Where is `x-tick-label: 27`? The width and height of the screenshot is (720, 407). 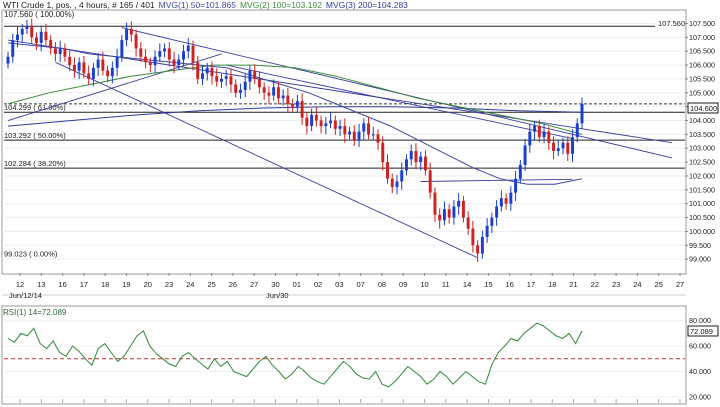
x-tick-label: 27 is located at coordinates (680, 284).